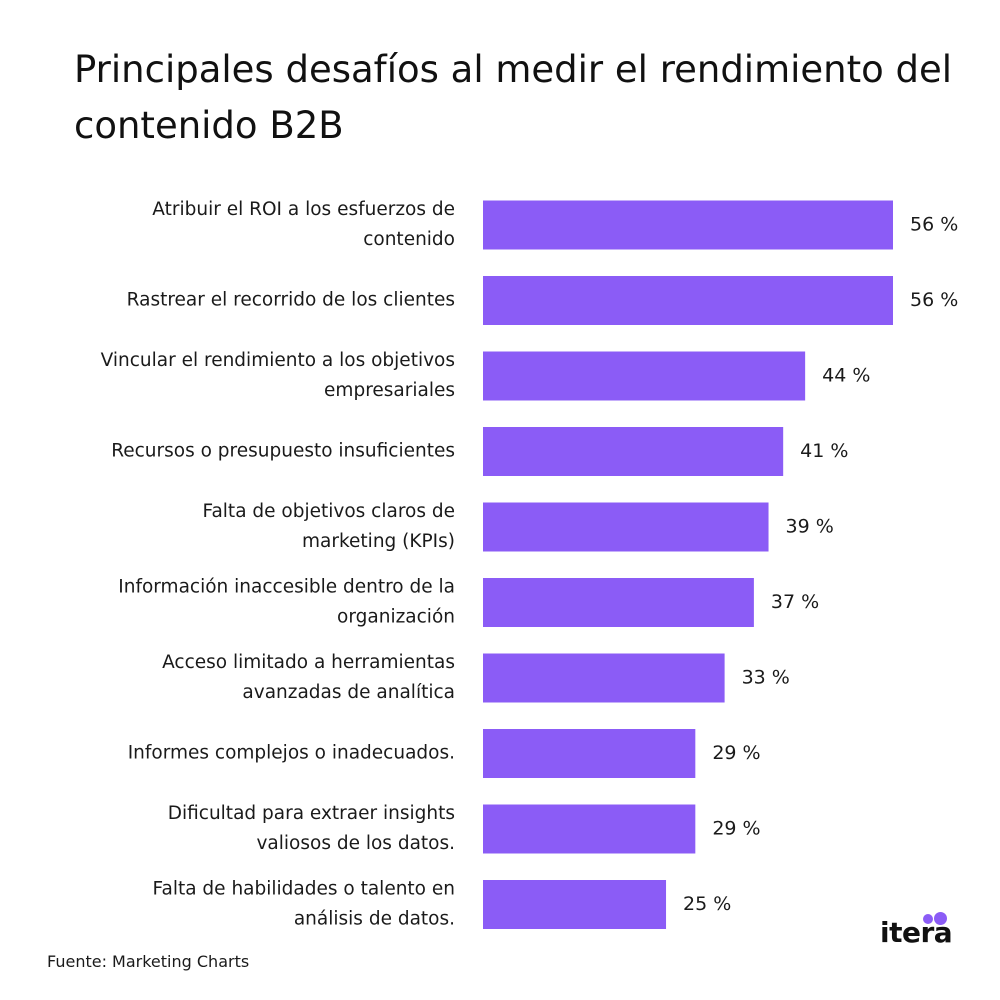 This screenshot has width=1000, height=1000. What do you see at coordinates (311, 813) in the screenshot?
I see `category-label: Dificultad para extraer insights` at bounding box center [311, 813].